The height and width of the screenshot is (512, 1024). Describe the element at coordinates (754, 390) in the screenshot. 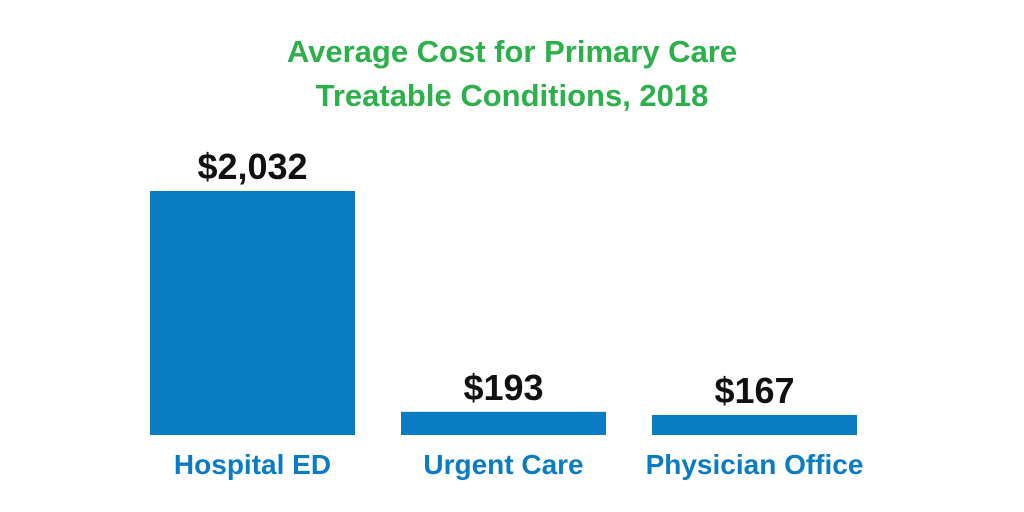

I see `value-label-physician-office: $167` at that location.